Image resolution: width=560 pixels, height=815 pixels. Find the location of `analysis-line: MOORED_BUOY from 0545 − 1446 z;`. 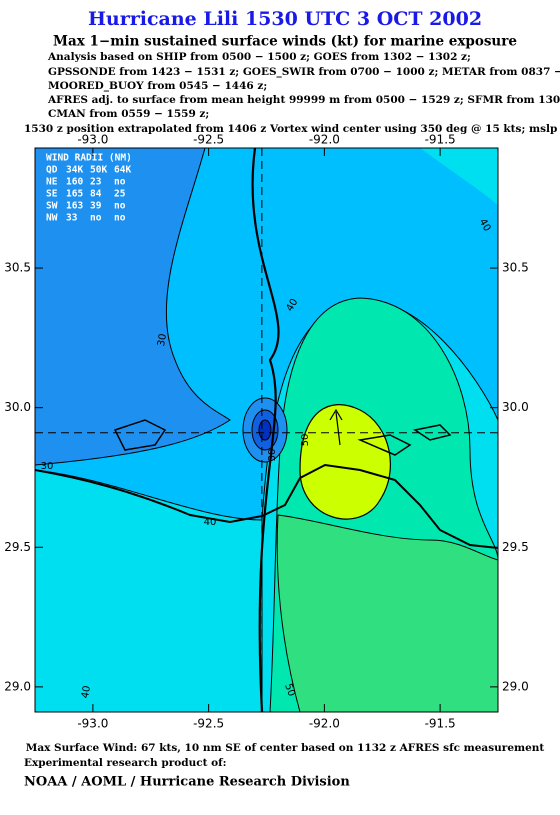

analysis-line: MOORED_BUOY from 0545 − 1446 z; is located at coordinates (157, 86).